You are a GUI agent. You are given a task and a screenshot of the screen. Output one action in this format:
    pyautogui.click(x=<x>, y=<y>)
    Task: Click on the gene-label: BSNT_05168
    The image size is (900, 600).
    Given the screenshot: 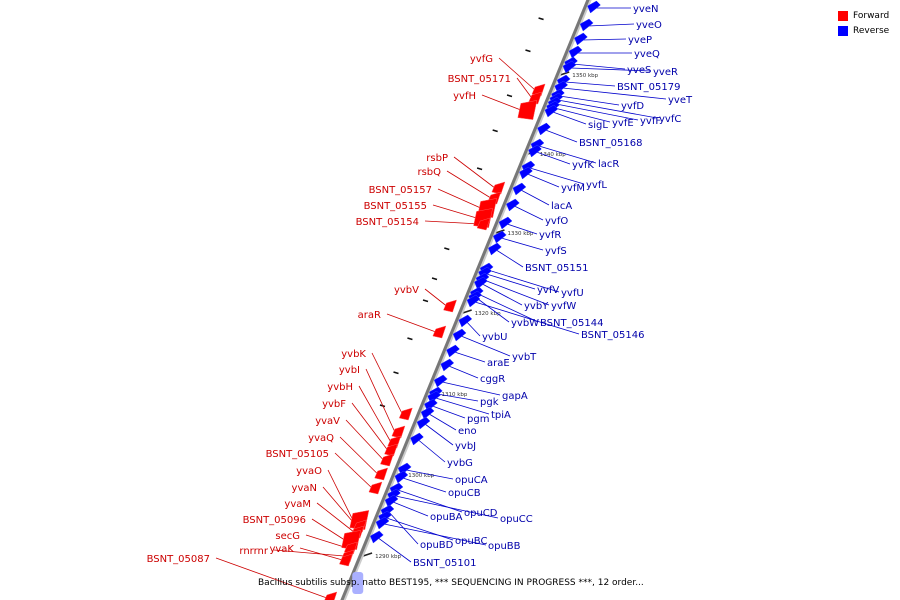 What is the action you would take?
    pyautogui.click(x=610, y=143)
    